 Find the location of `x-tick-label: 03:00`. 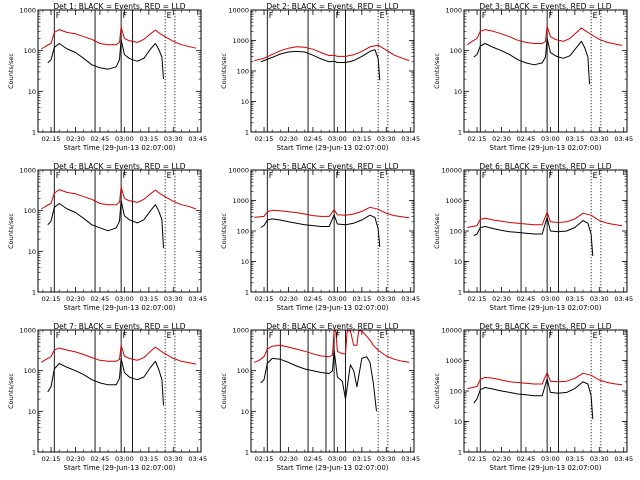

x-tick-label: 03:00 is located at coordinates (124, 459).